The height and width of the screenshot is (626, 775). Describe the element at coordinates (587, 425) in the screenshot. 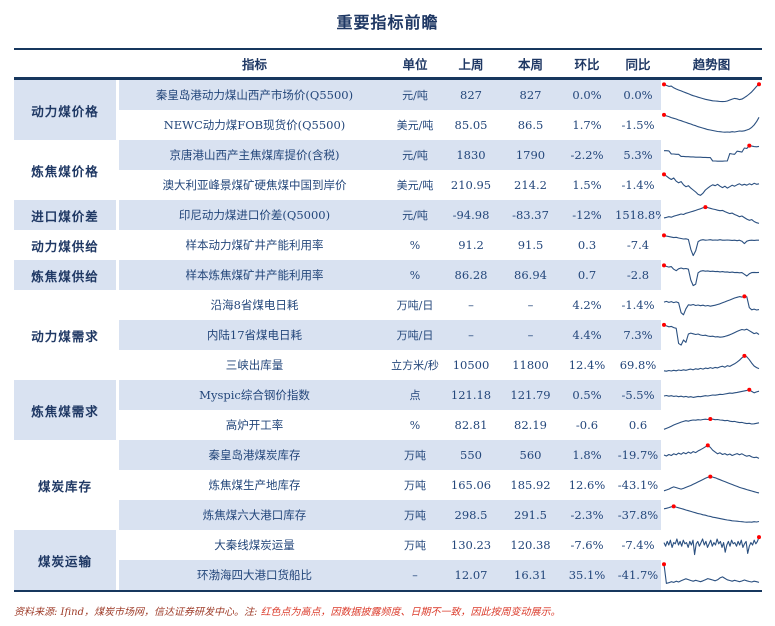

I see `wow-cell: -0.6` at that location.